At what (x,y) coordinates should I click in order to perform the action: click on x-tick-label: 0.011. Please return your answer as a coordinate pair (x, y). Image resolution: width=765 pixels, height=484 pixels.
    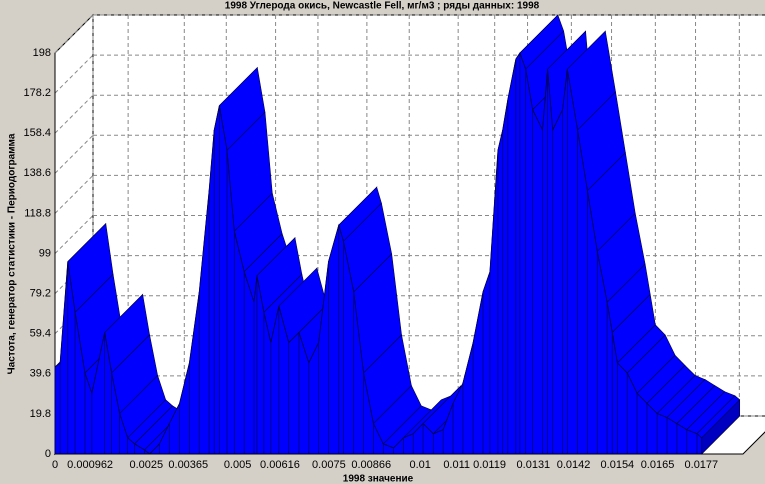
    Looking at the image, I should click on (456, 465).